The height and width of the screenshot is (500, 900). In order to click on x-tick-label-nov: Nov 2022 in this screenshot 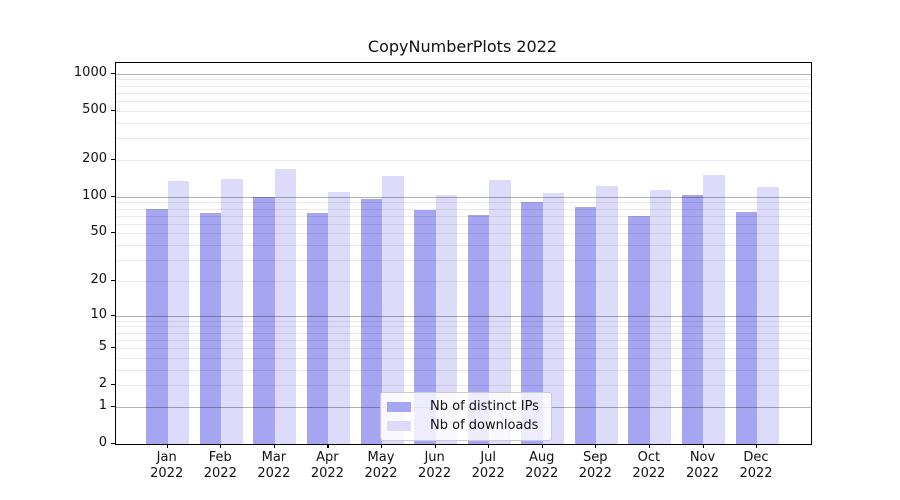, I will do `click(702, 465)`.